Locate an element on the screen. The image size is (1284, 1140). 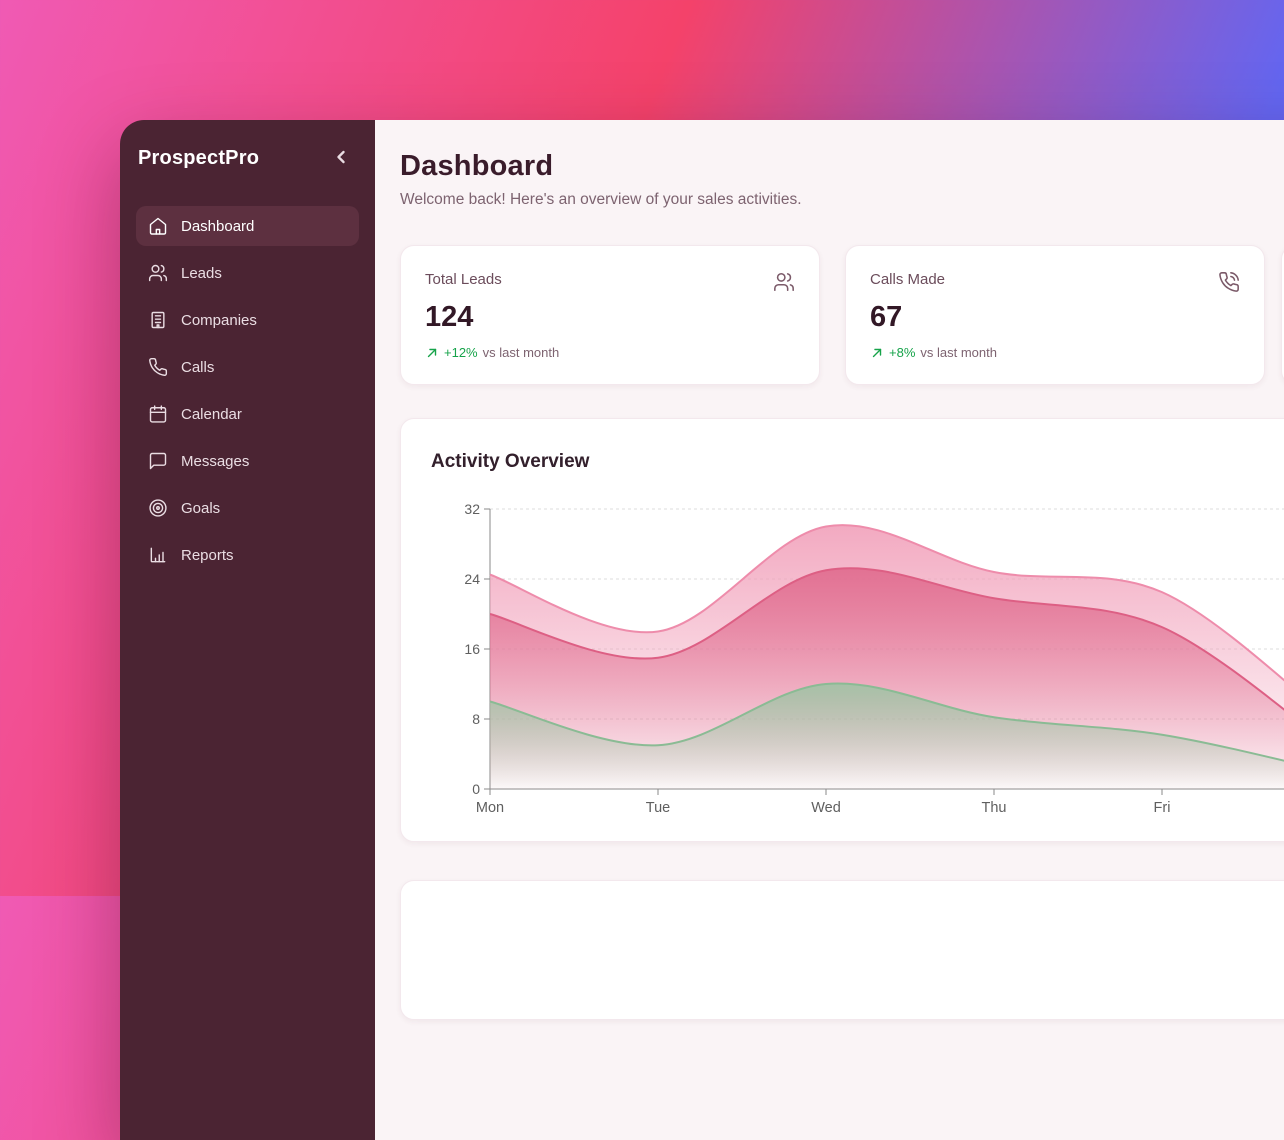
sidebar-collapse-button is located at coordinates (341, 158).